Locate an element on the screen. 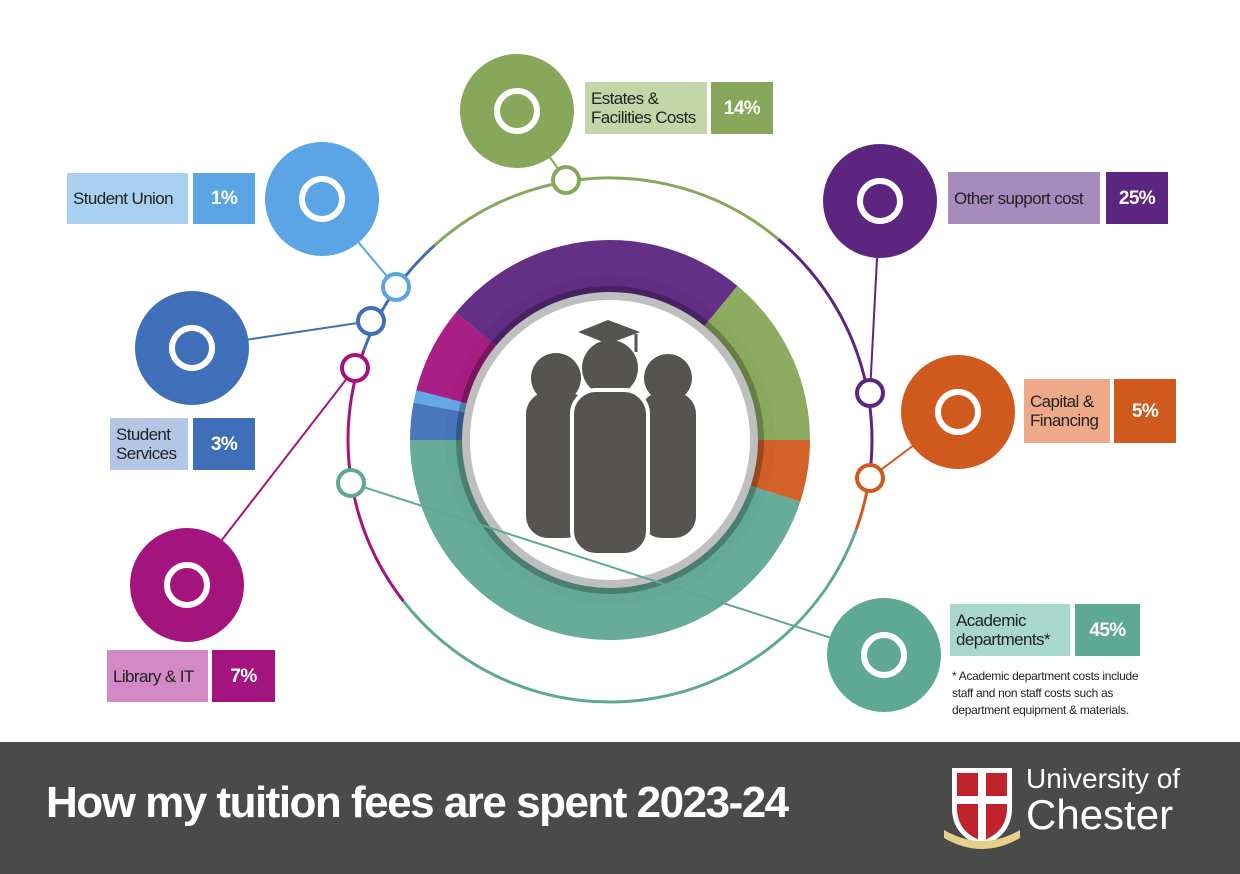  logo-line: University of is located at coordinates (1103, 778).